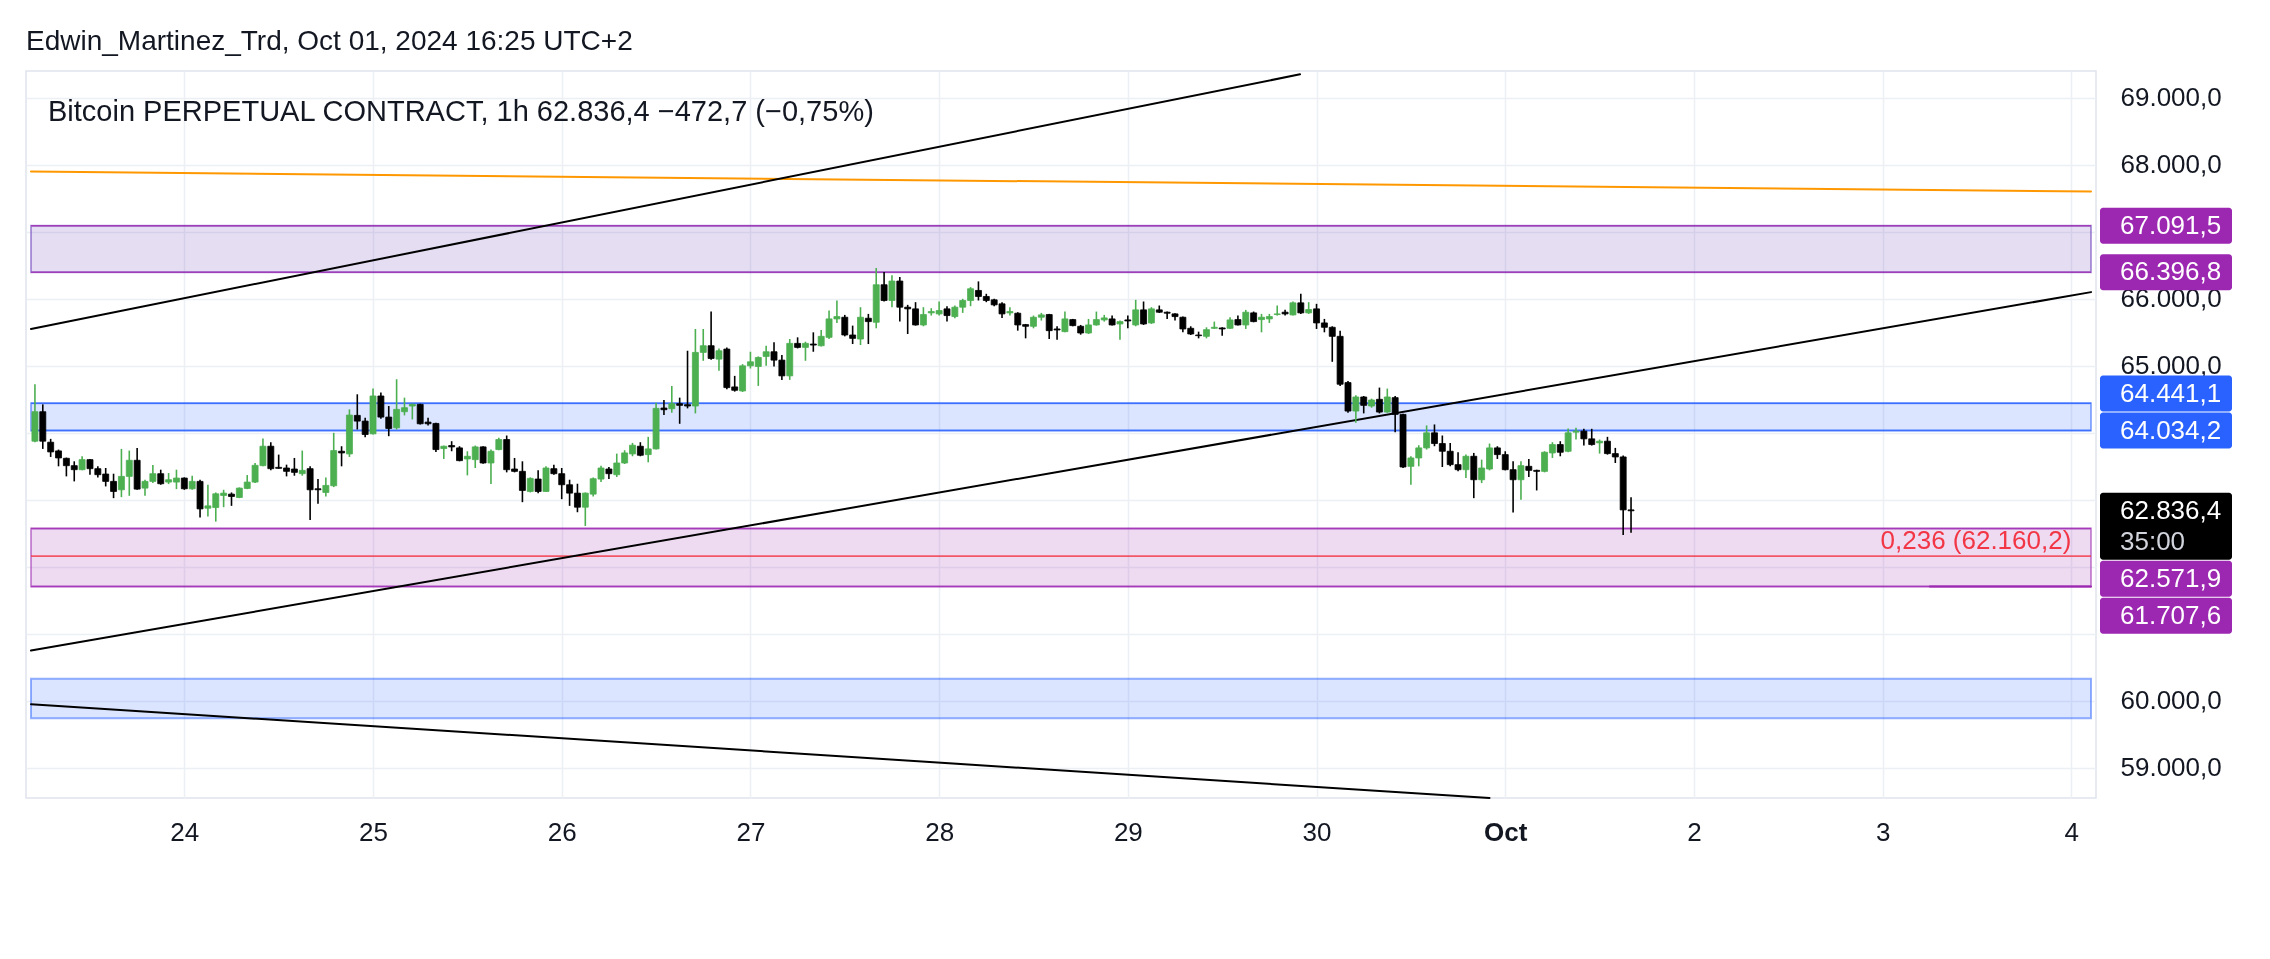 This screenshot has width=2270, height=959. Describe the element at coordinates (2171, 767) in the screenshot. I see `y-tick-label: 59.000,0` at that location.